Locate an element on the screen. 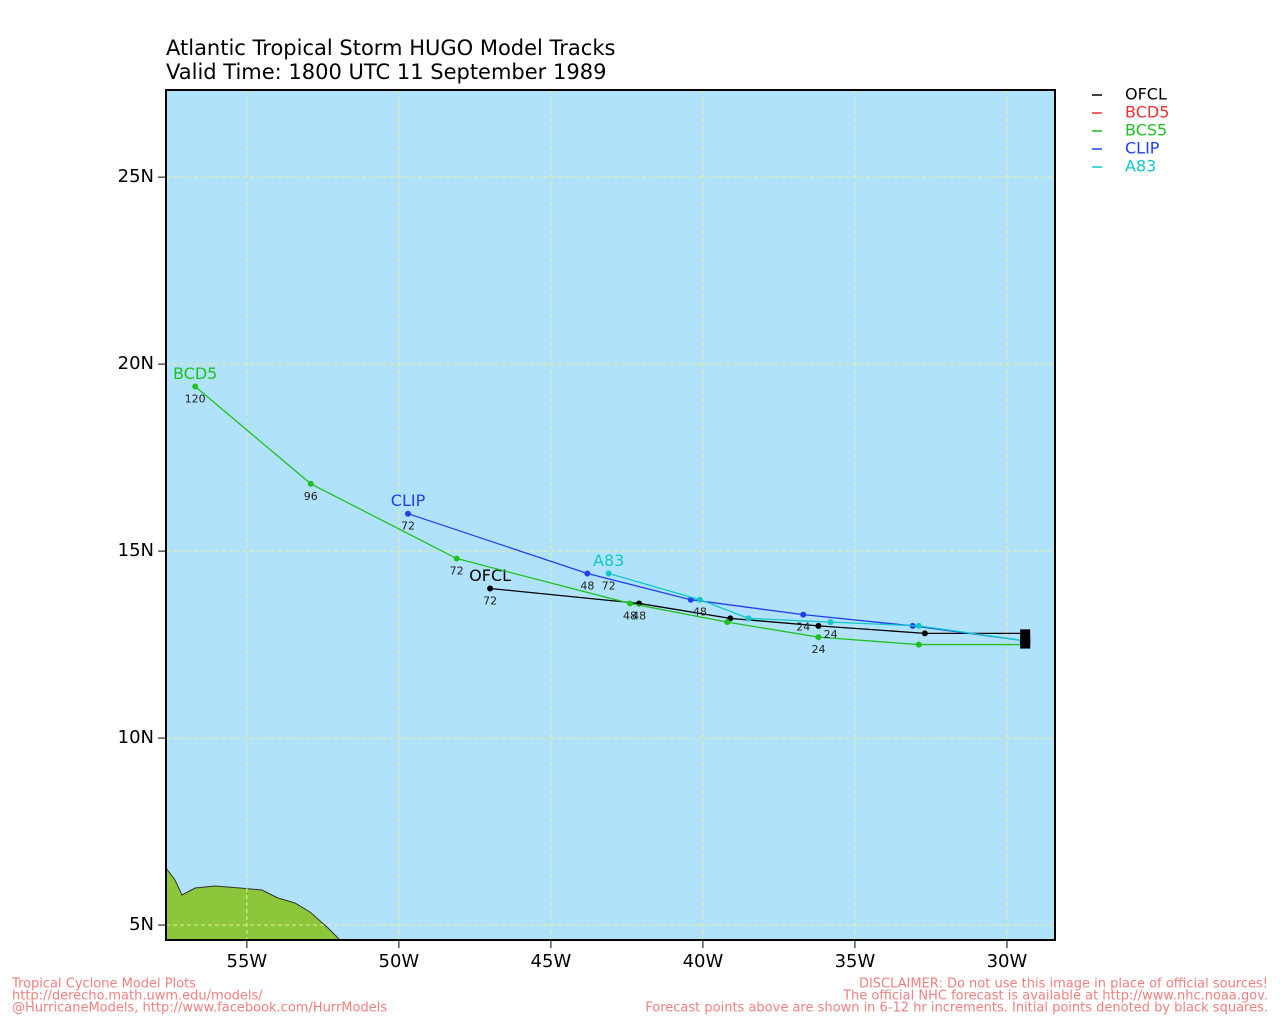  x-tick-label: 55W is located at coordinates (247, 961).